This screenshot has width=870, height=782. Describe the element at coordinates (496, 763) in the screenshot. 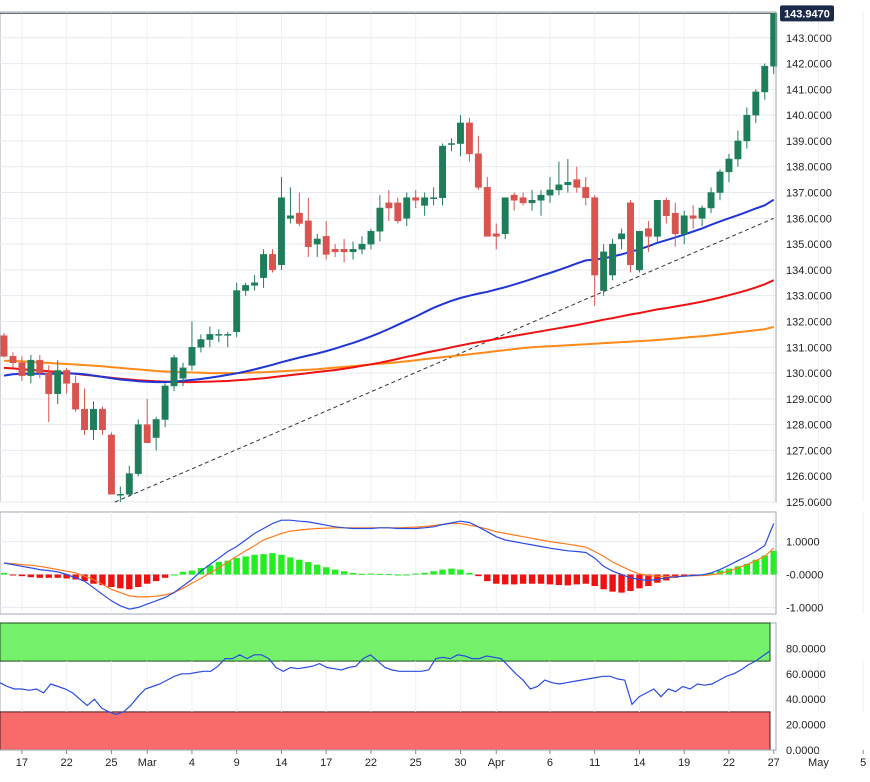

I see `time-tick-label: Apr` at that location.